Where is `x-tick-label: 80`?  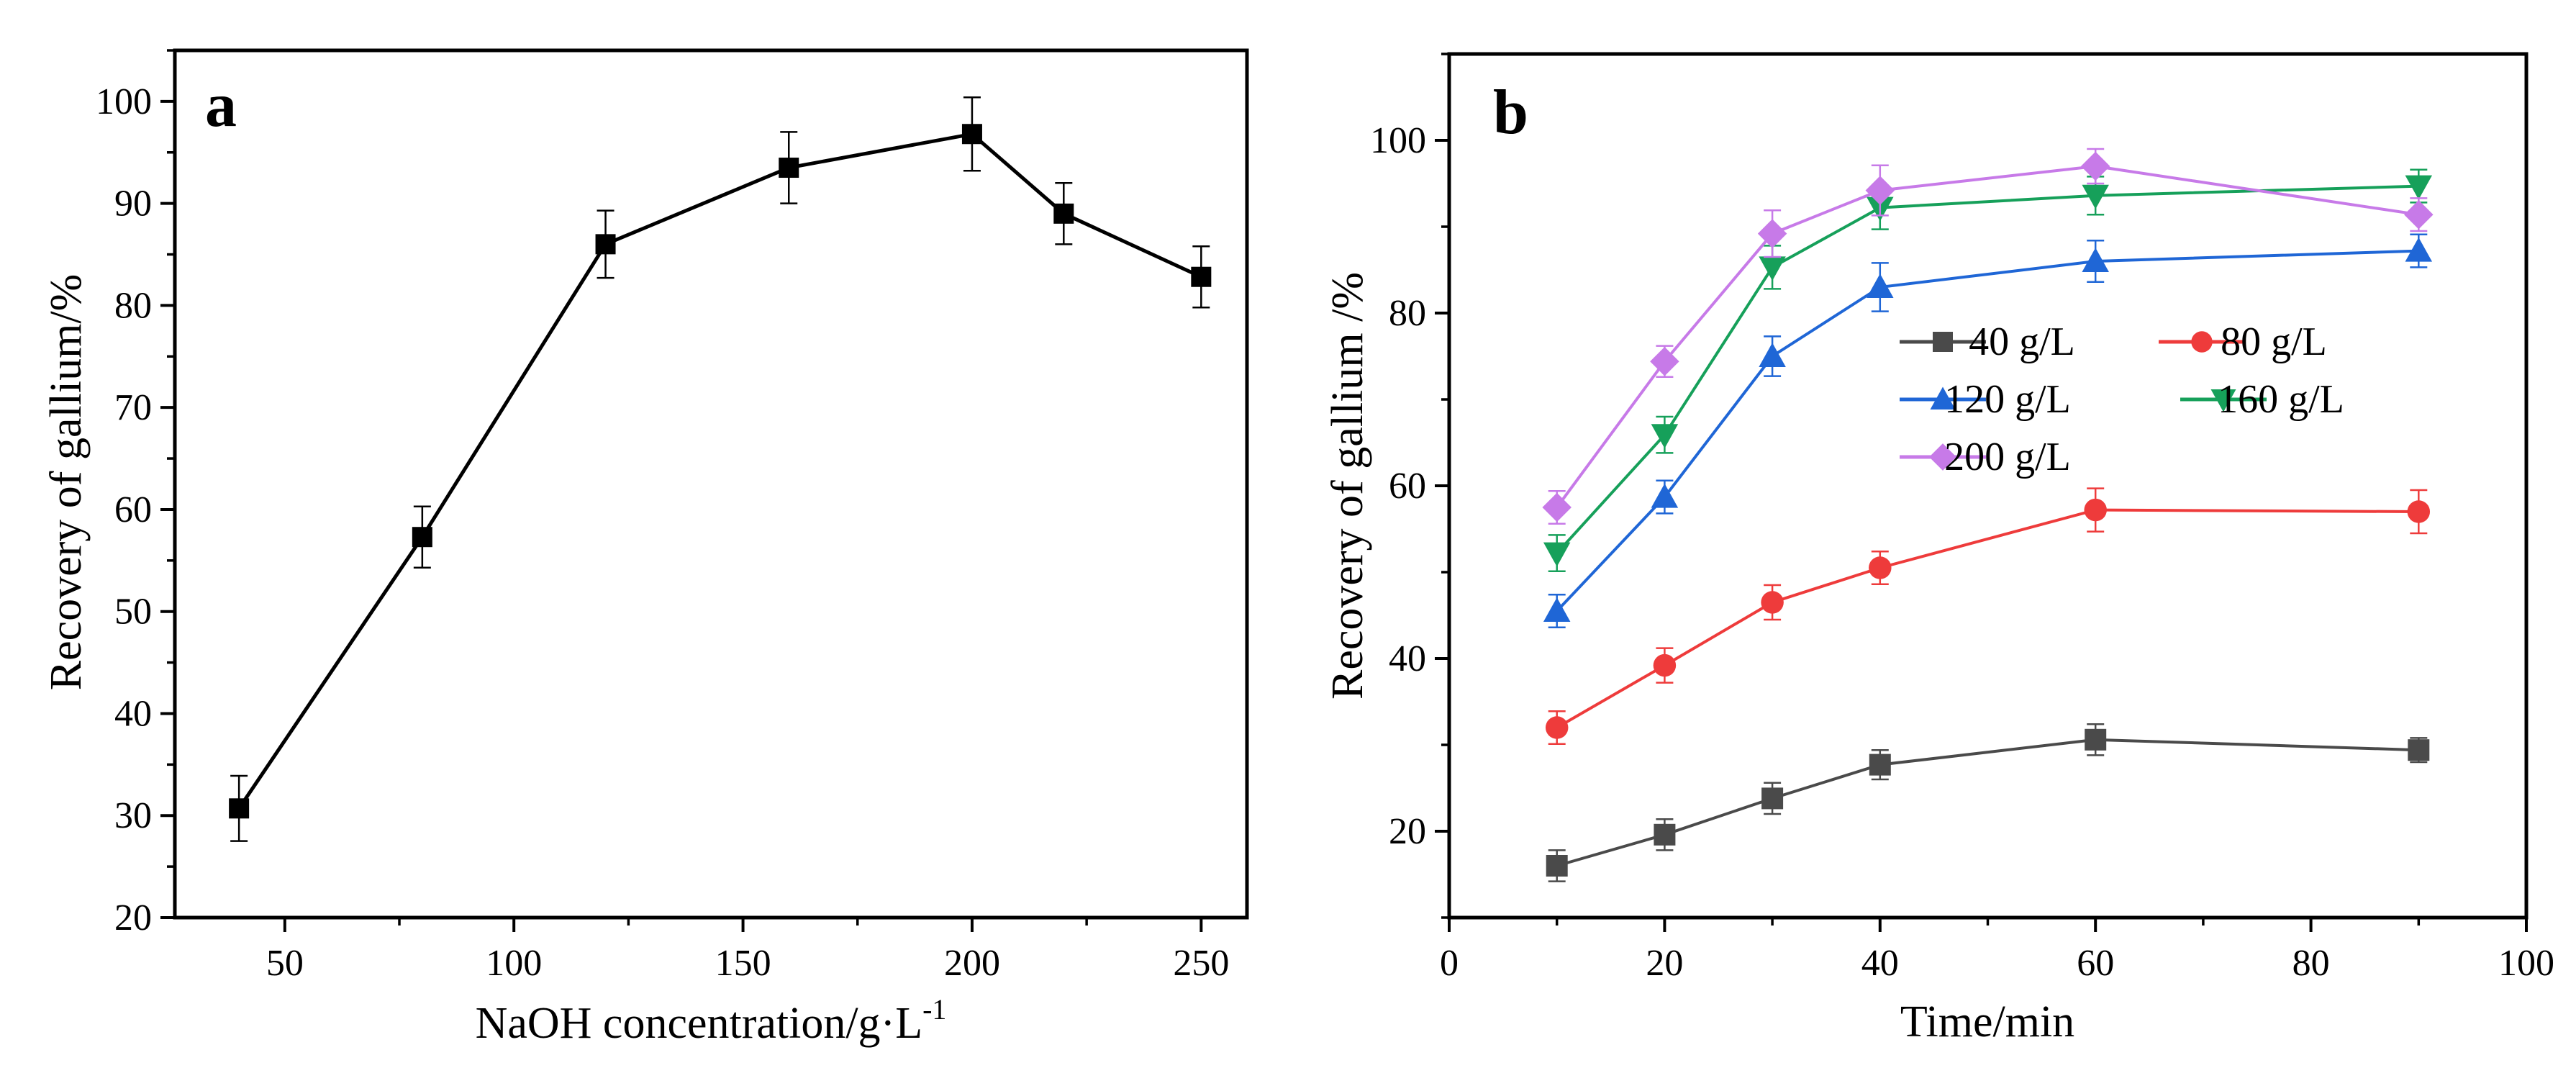 x-tick-label: 80 is located at coordinates (2311, 963).